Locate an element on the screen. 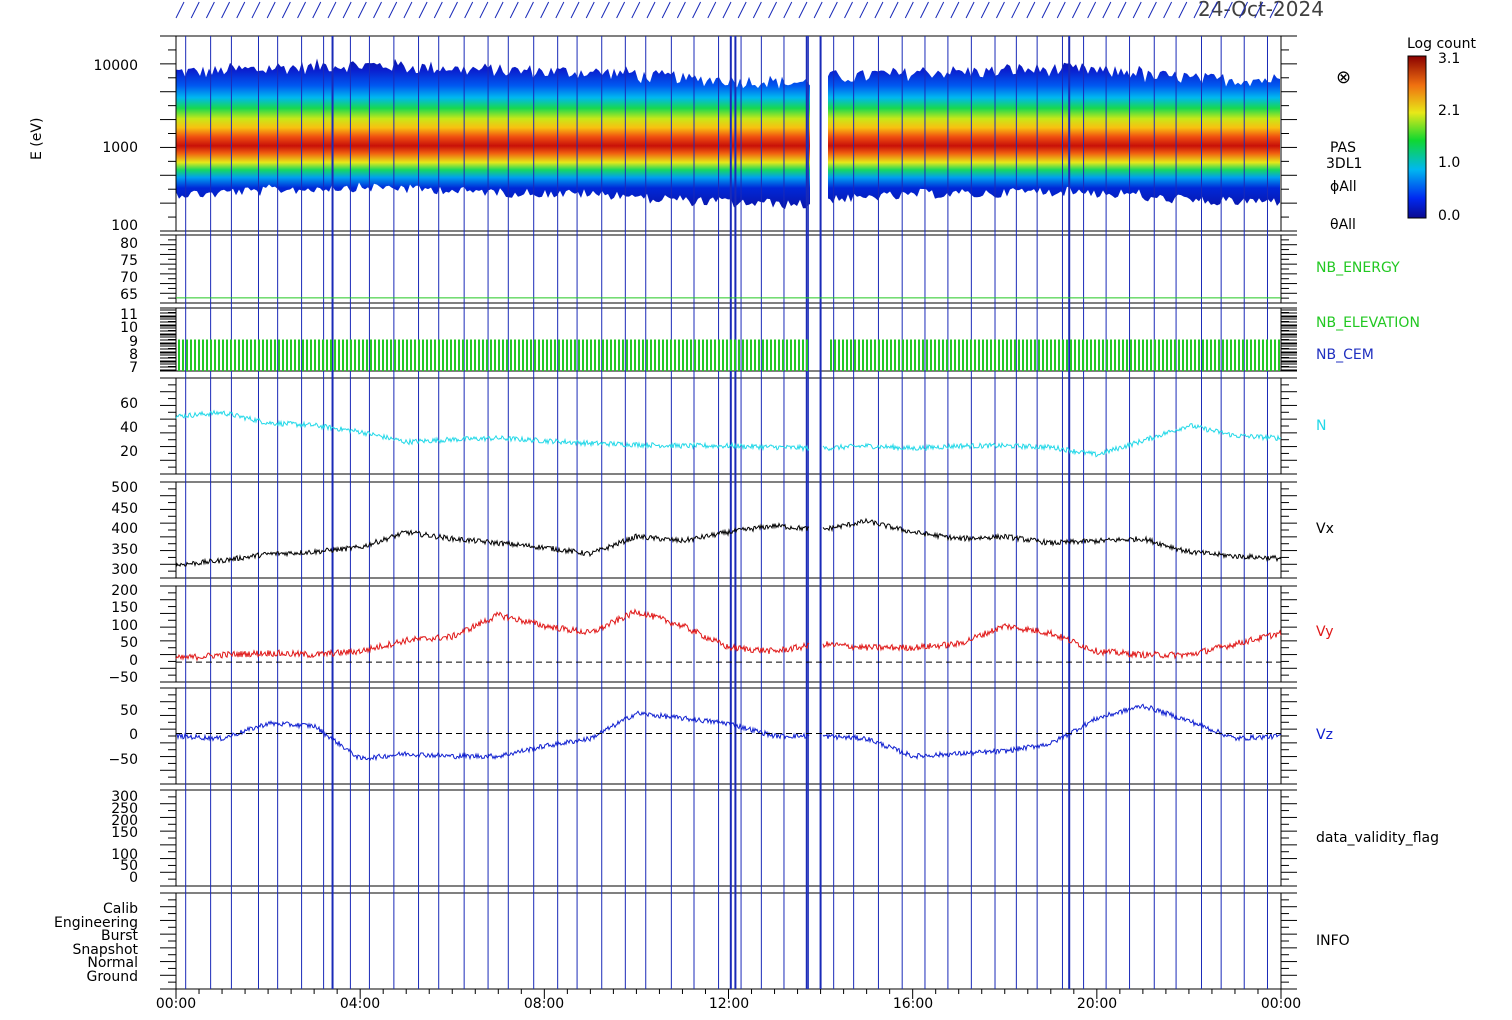  spectrogram-symbol-icon: ⊗ is located at coordinates (1343, 77).